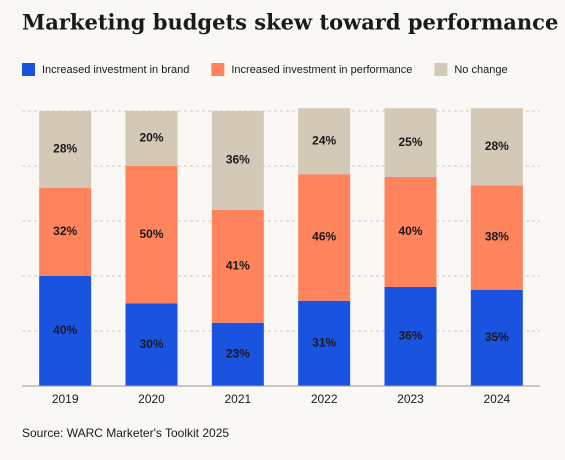  I want to click on x-tick-label: 2021, so click(237, 399).